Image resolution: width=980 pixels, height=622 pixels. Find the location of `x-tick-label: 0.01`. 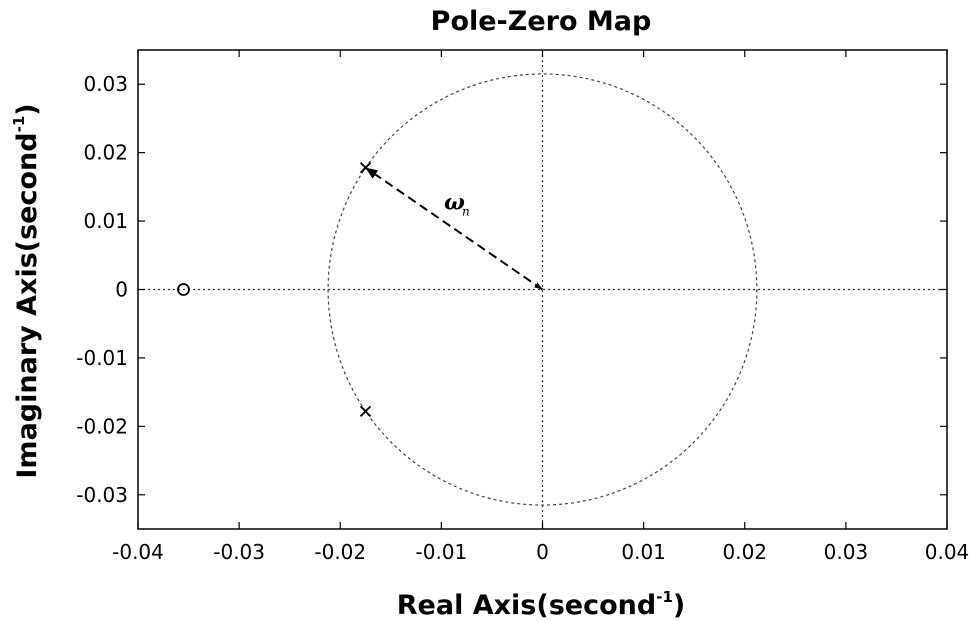

x-tick-label: 0.01 is located at coordinates (643, 552).